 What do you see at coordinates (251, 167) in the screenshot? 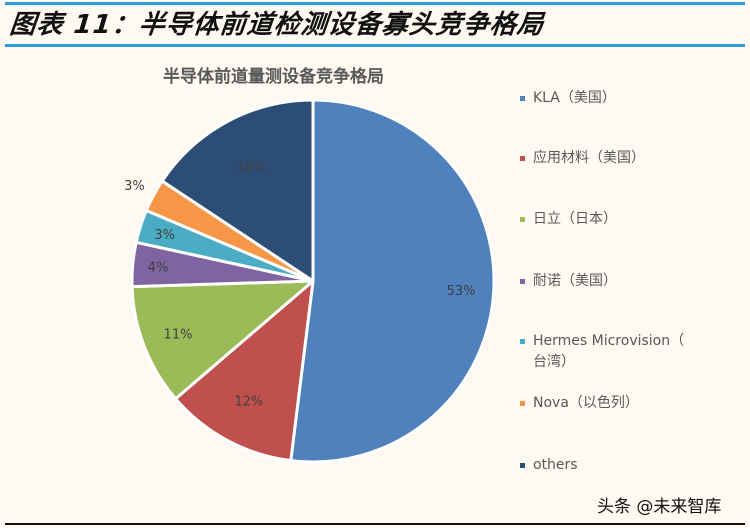
I see `slice-data-label: 16%` at bounding box center [251, 167].